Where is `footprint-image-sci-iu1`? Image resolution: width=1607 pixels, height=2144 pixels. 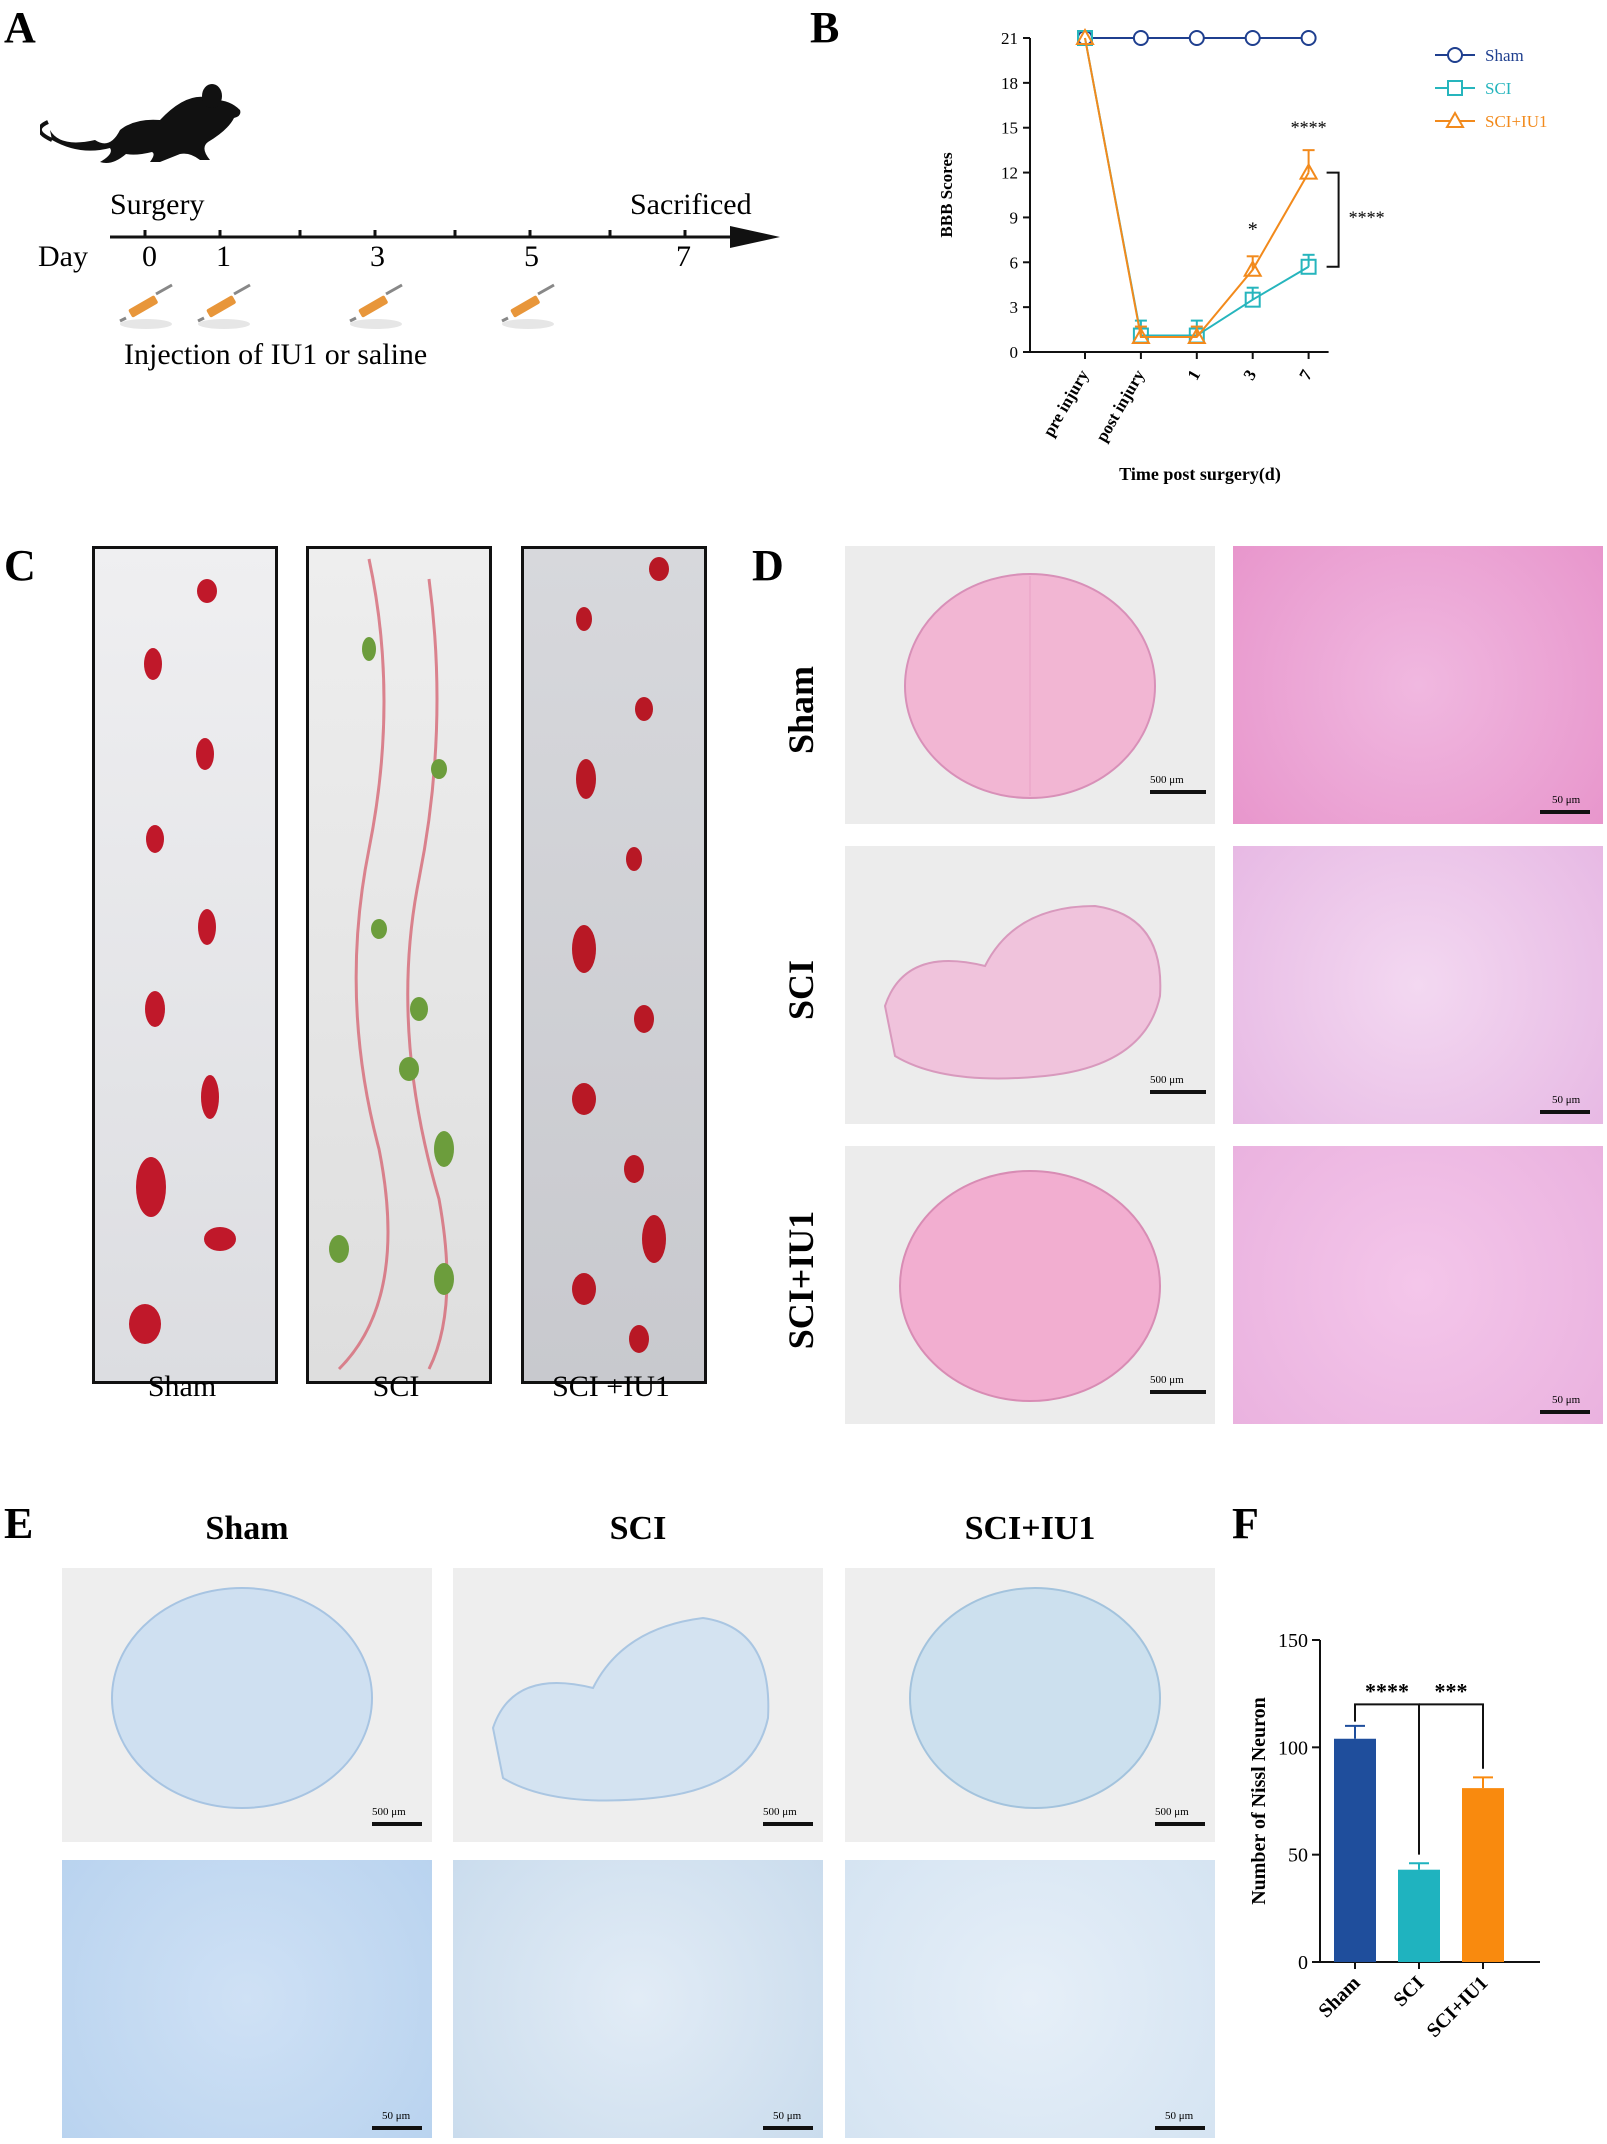
footprint-image-sci-iu1 is located at coordinates (614, 965).